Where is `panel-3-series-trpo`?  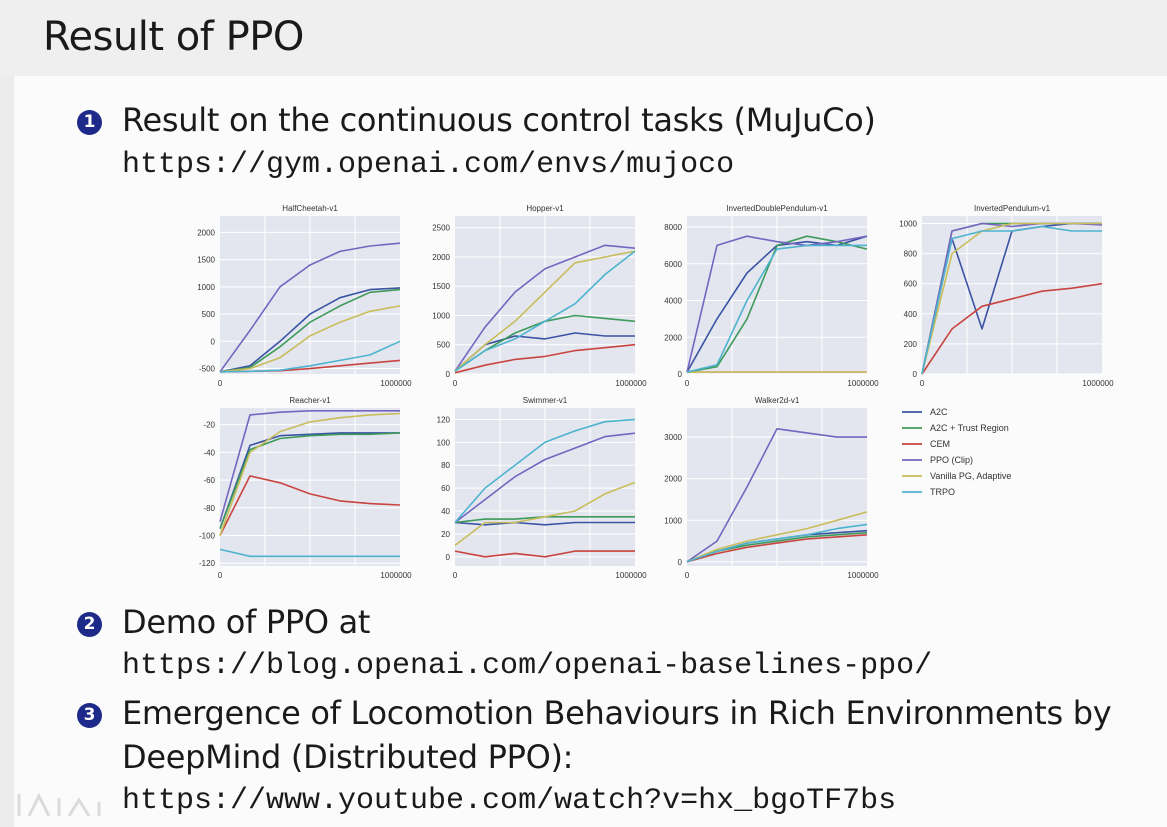 panel-3-series-trpo is located at coordinates (776, 308).